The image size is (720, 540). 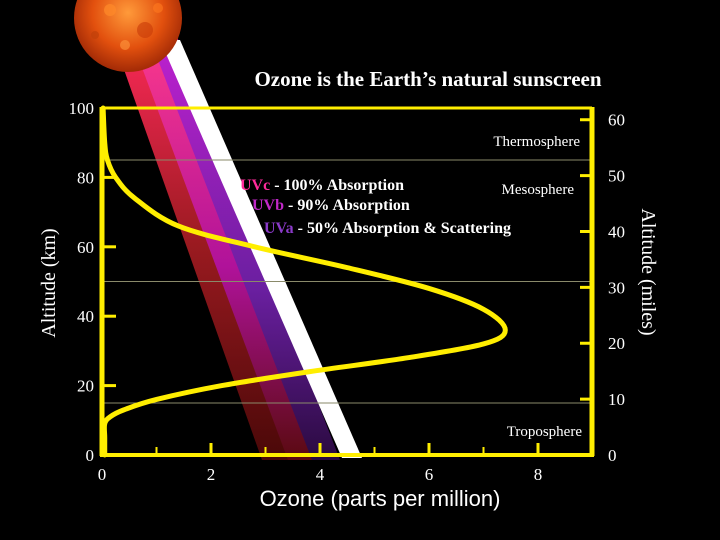 What do you see at coordinates (545, 432) in the screenshot?
I see `layer-label-troposphere: Troposphere` at bounding box center [545, 432].